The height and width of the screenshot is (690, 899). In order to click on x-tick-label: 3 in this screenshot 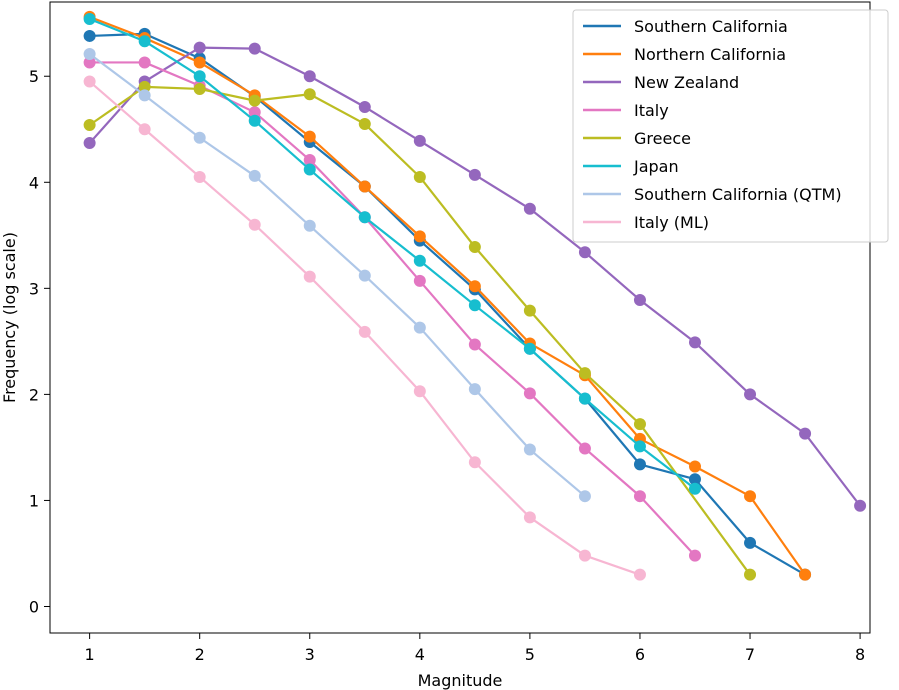, I will do `click(310, 654)`.